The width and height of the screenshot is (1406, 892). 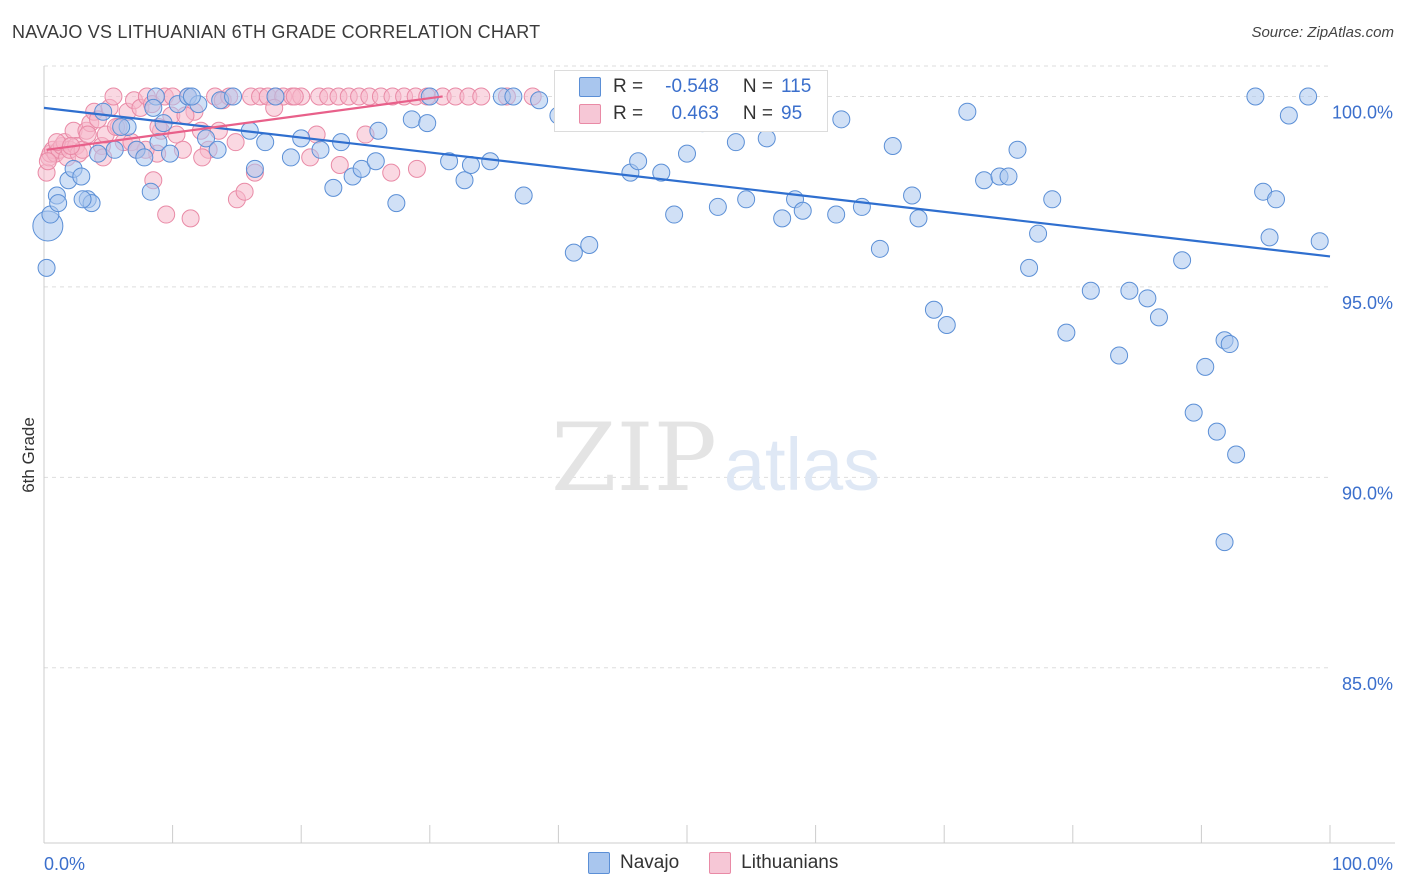 I want to click on y-tick-label: 100.0%, so click(x=1362, y=112).